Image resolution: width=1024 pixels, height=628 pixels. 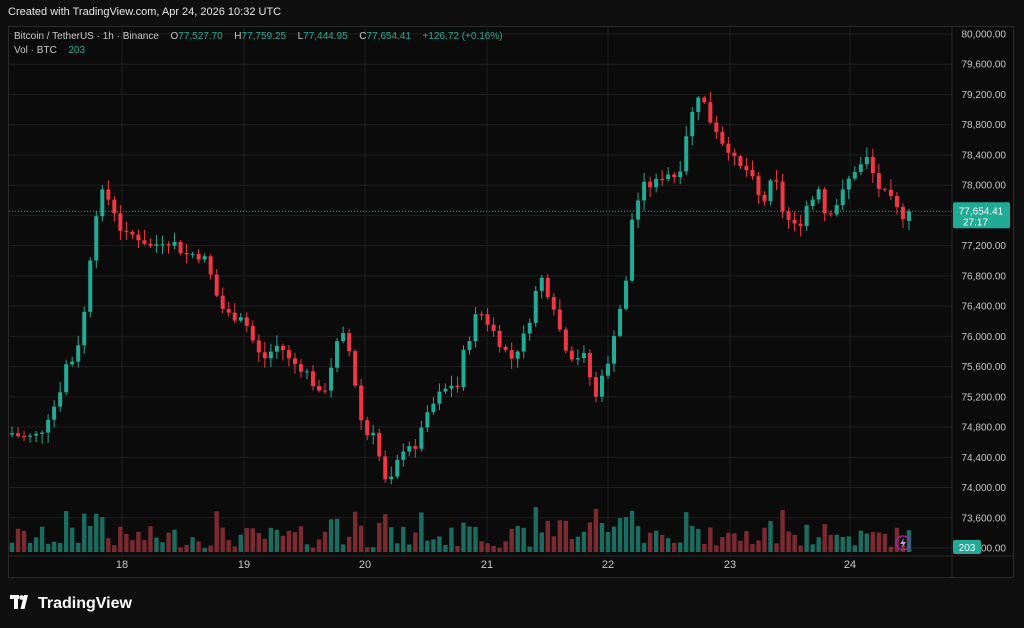 I want to click on time-tick-label: 24, so click(x=850, y=565).